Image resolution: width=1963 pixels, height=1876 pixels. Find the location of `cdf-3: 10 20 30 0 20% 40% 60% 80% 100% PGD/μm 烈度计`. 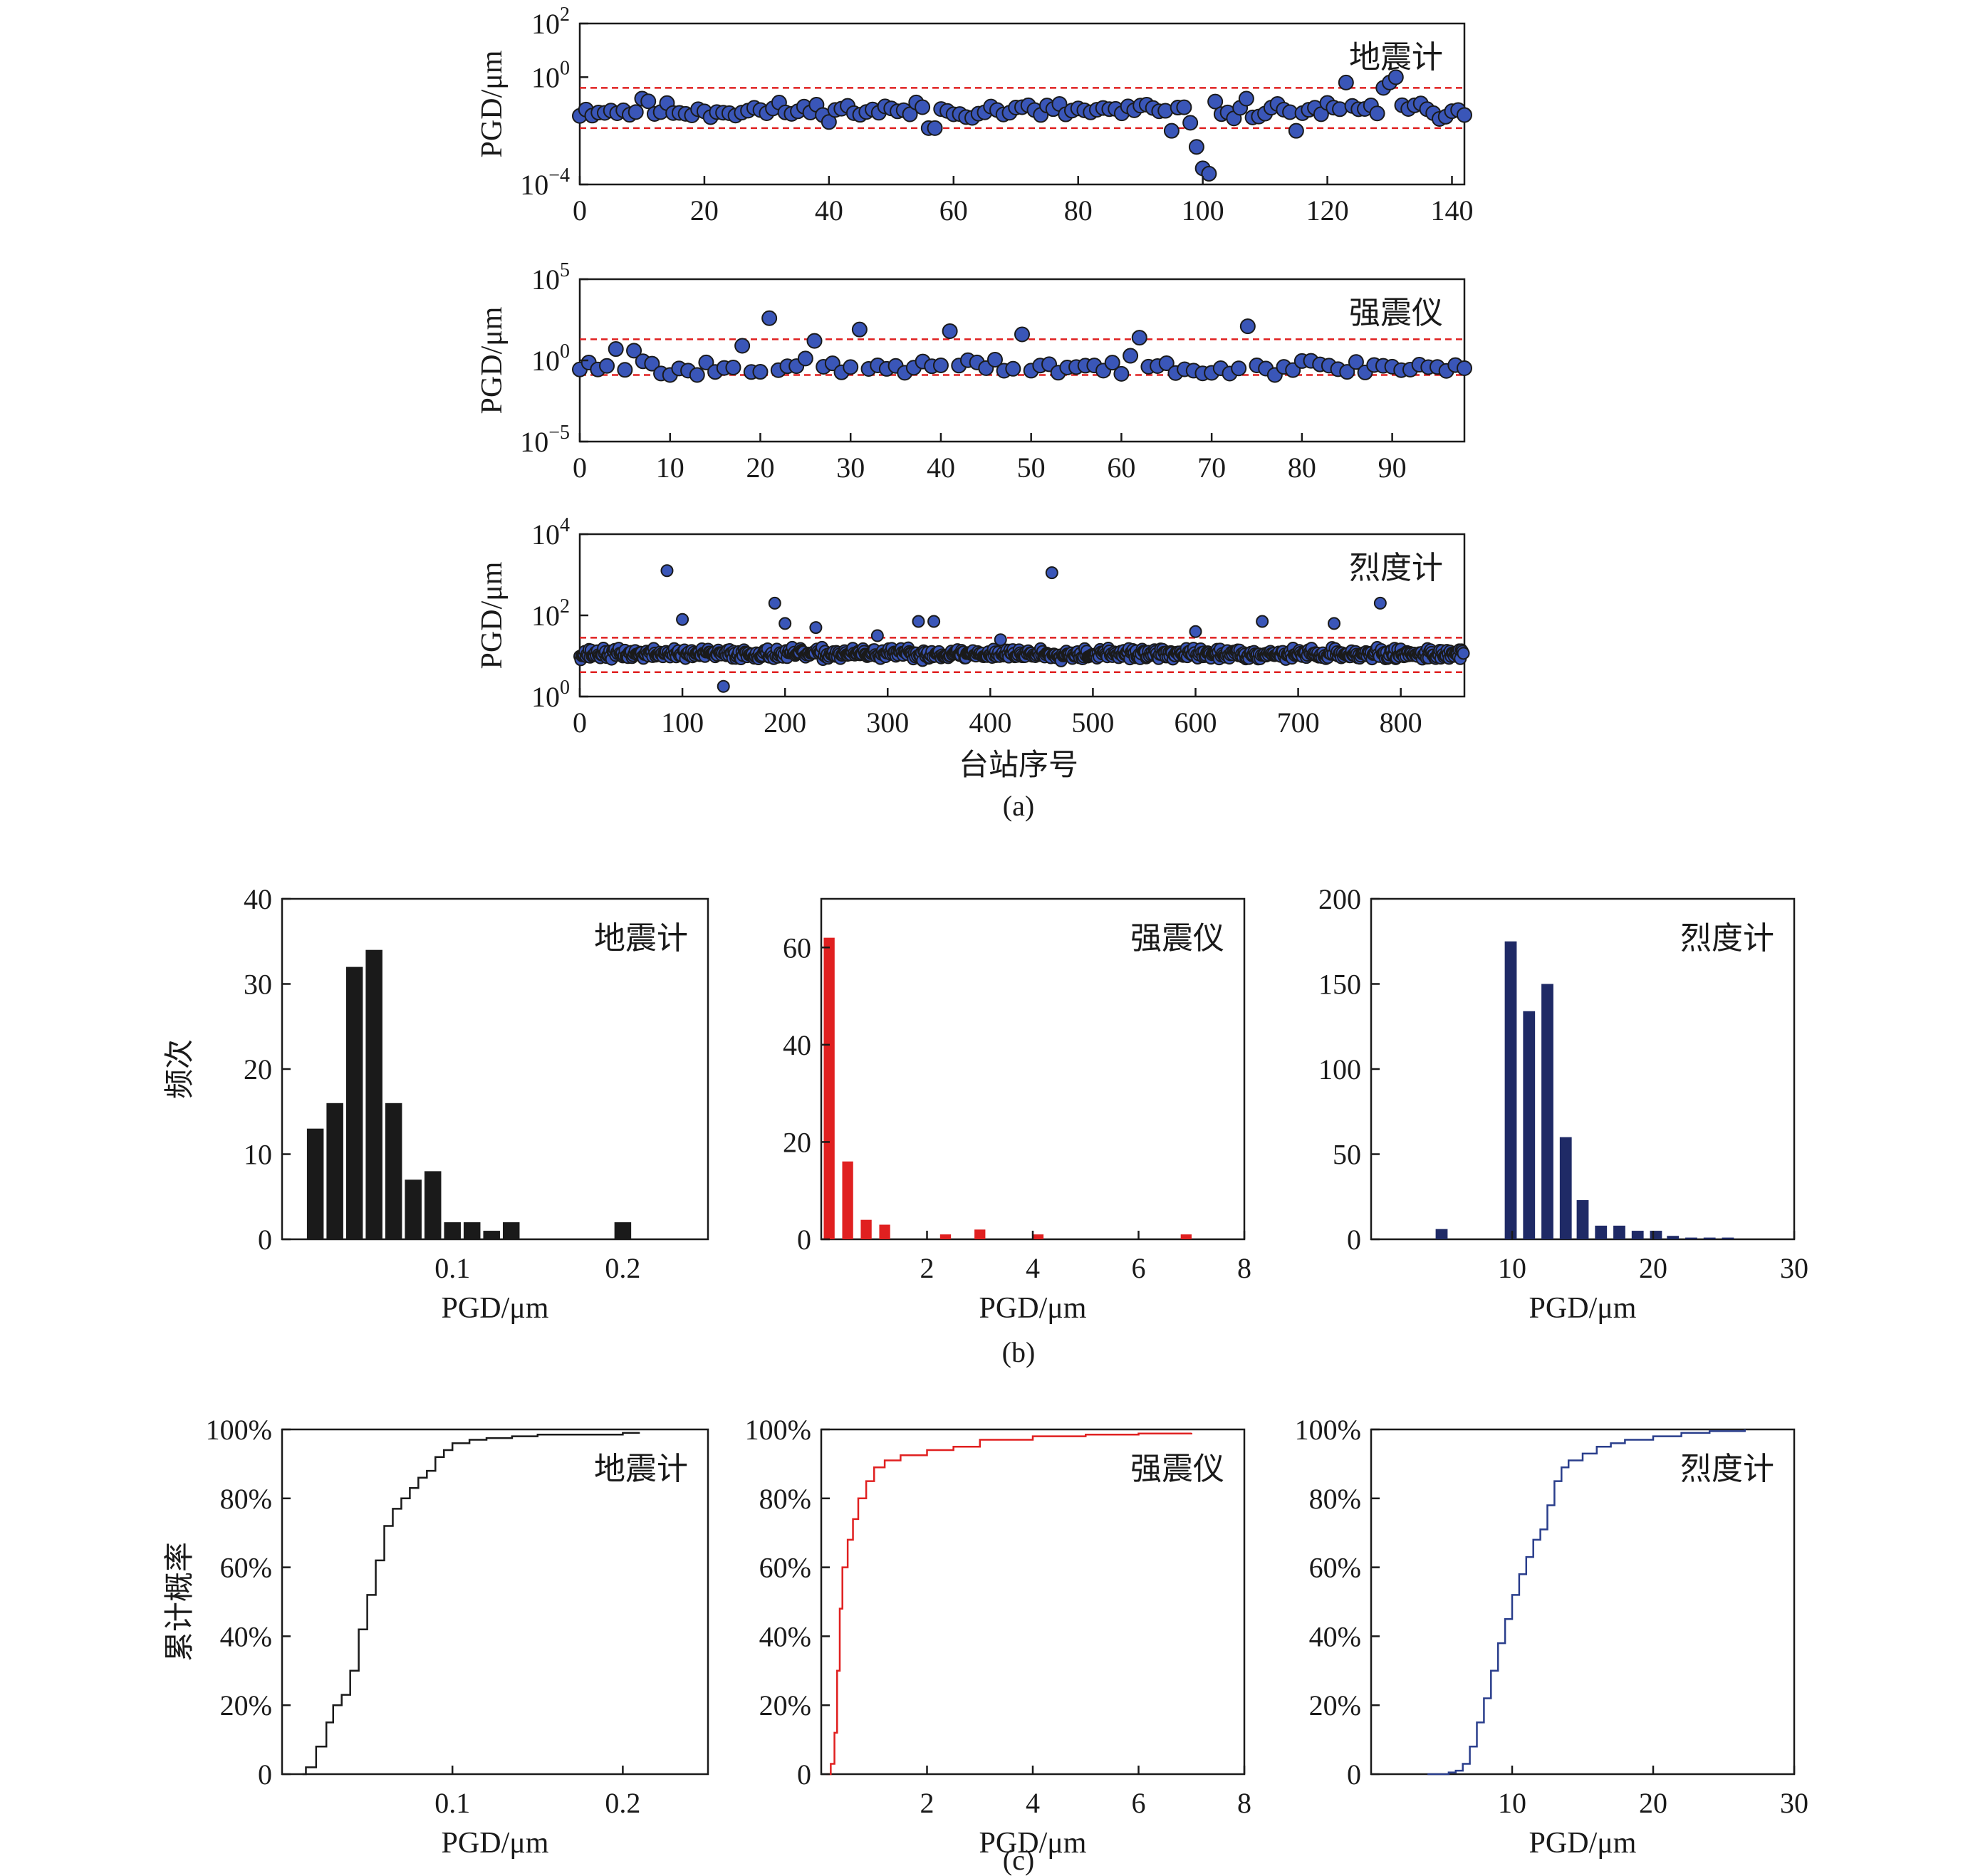

cdf-3: 10 20 30 0 20% 40% 60% 80% 100% PGD/μm 烈度计 is located at coordinates (1552, 1637).